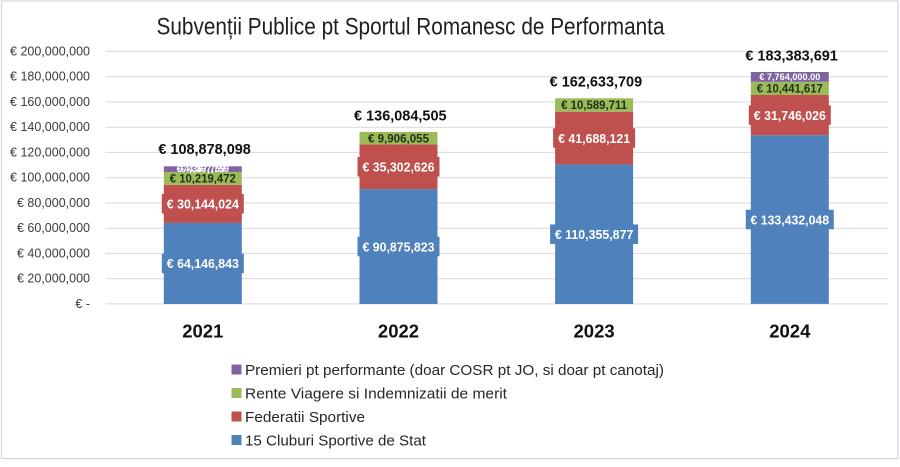 The height and width of the screenshot is (467, 900). What do you see at coordinates (594, 330) in the screenshot?
I see `svg-text: 2023` at bounding box center [594, 330].